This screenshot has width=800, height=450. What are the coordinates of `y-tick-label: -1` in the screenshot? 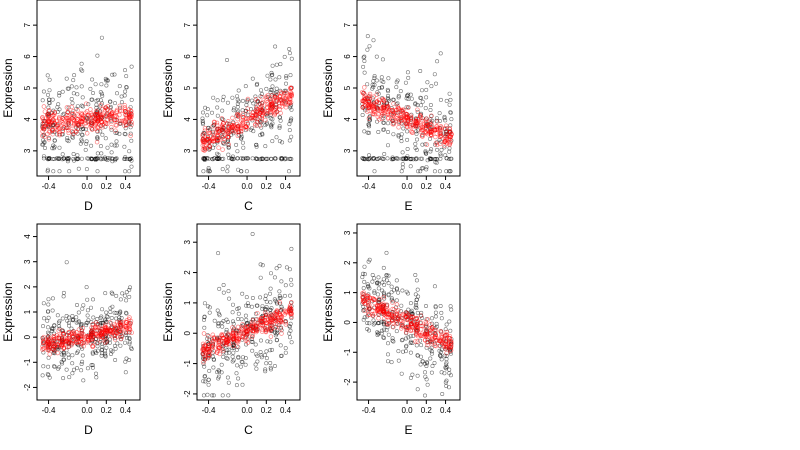 It's located at (27, 362).